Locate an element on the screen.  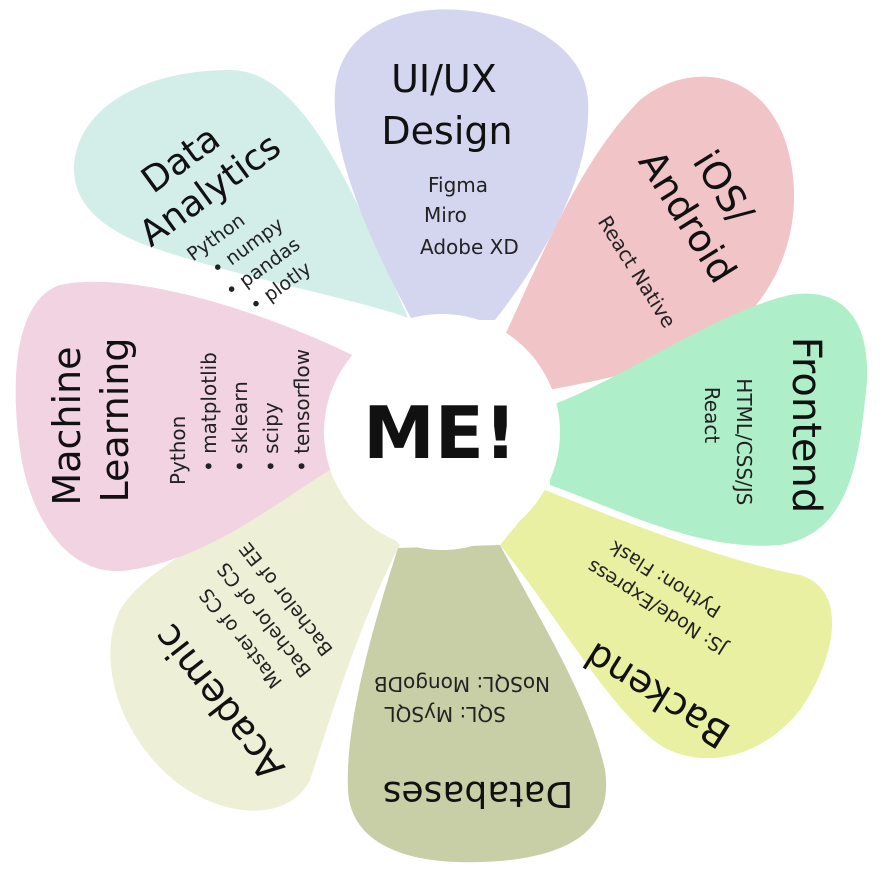
petal-ios-android: iOS/ Android React Native is located at coordinates (650, 233).